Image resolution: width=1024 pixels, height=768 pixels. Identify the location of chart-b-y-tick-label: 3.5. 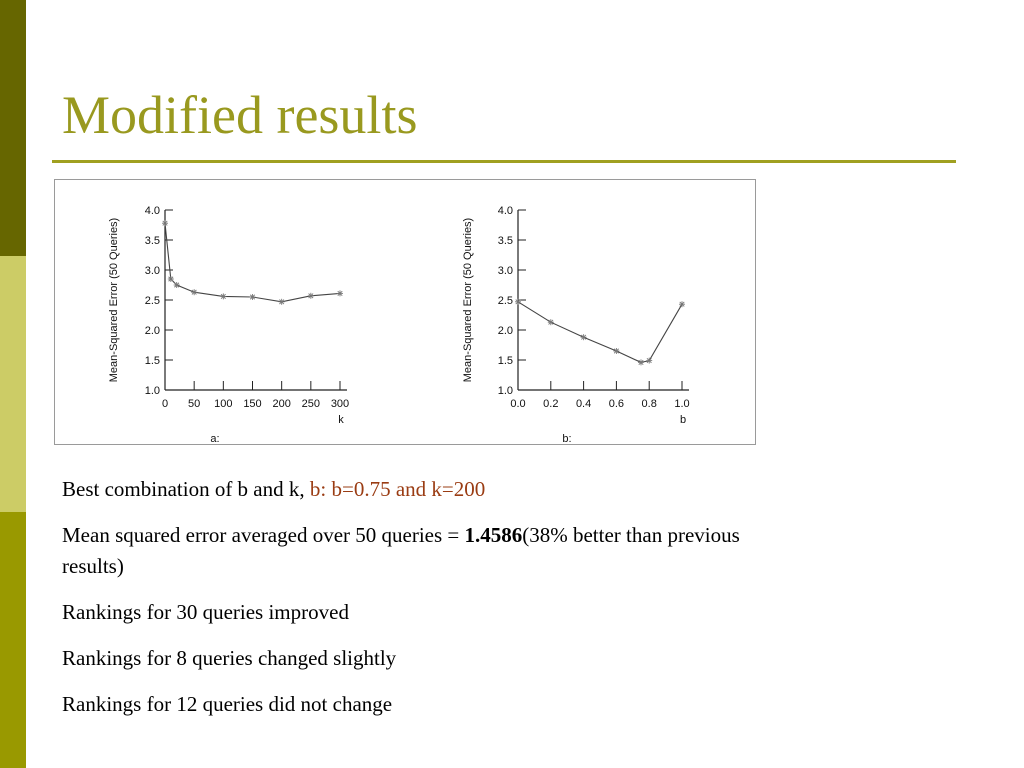
(505, 241).